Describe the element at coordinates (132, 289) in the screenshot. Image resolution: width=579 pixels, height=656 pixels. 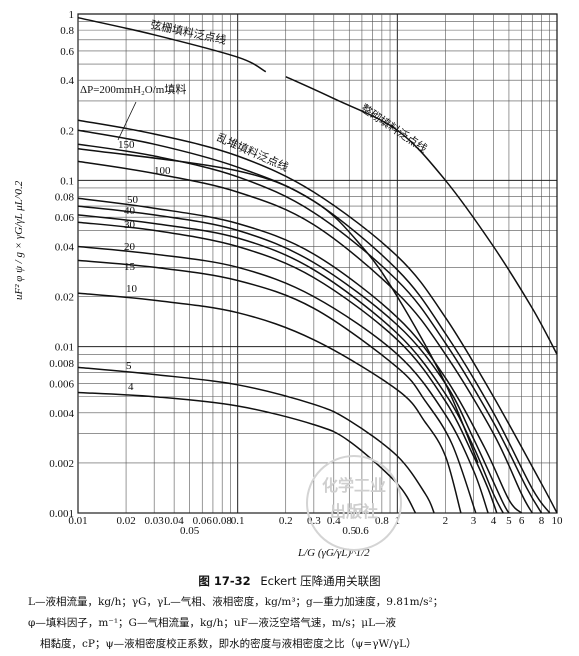
I see `pressure-curve-label: 10` at that location.